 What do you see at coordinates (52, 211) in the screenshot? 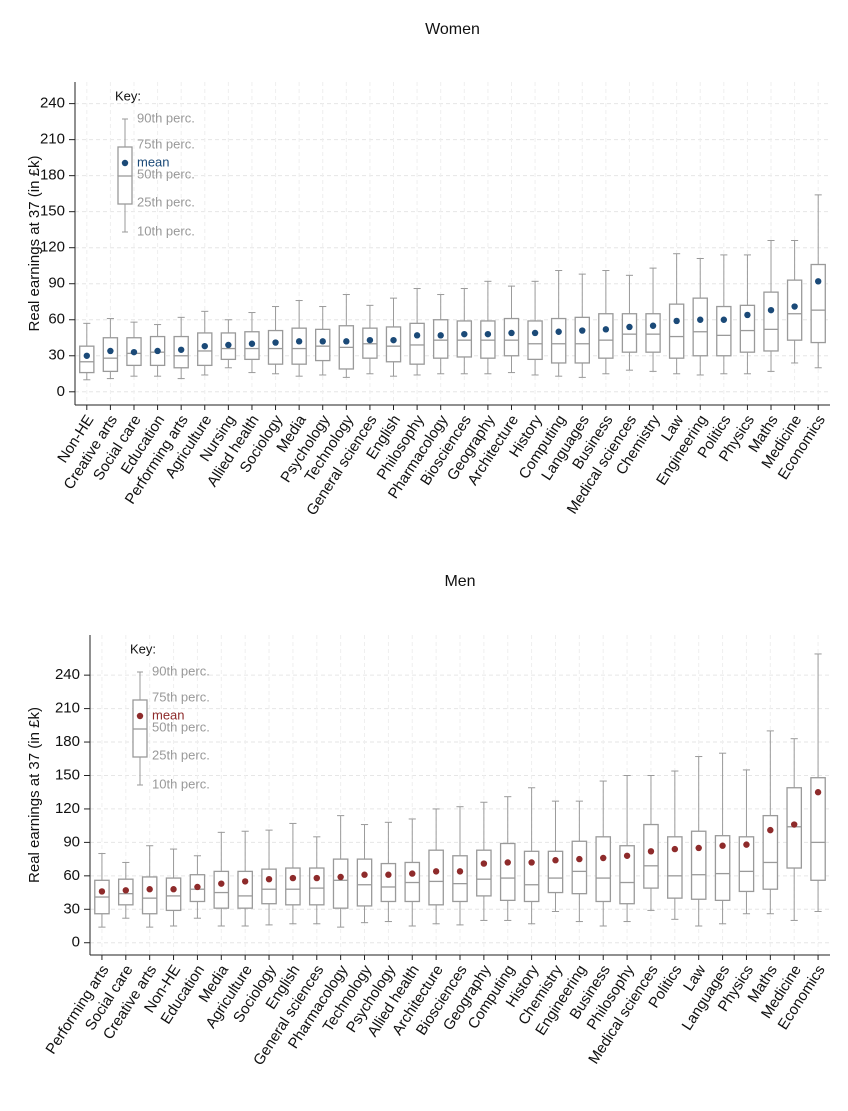
I see `y-tick-label: 150` at bounding box center [52, 211].